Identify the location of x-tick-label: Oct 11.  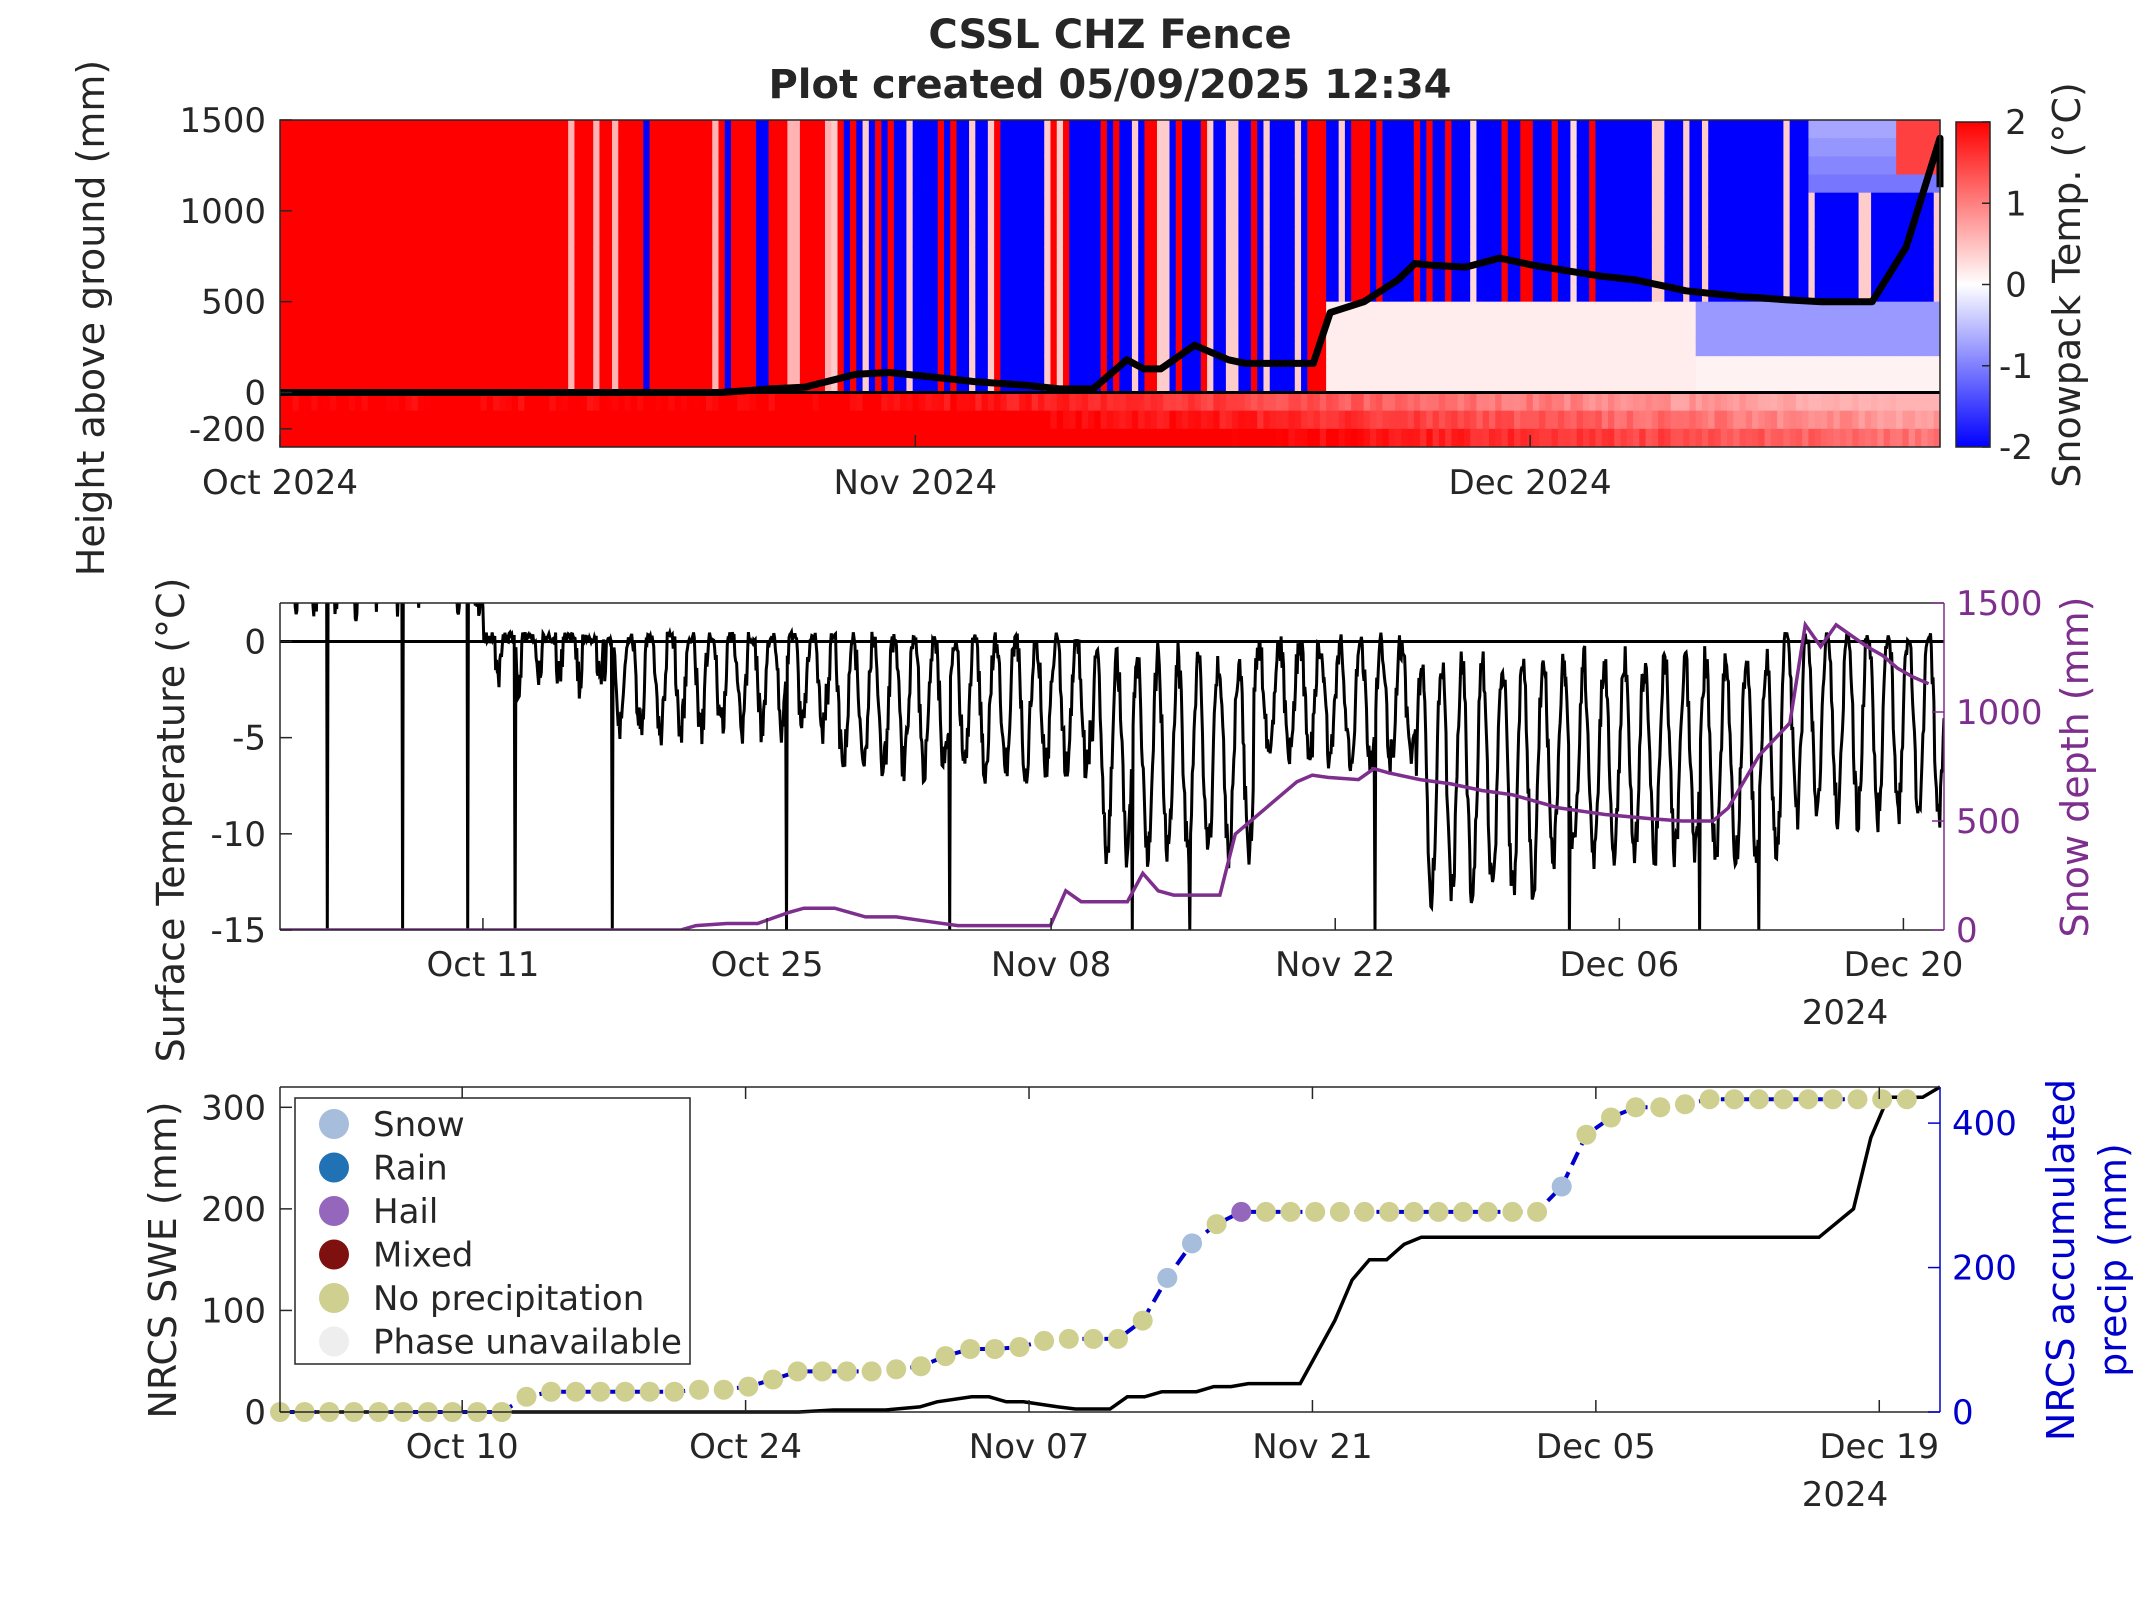
(482, 965).